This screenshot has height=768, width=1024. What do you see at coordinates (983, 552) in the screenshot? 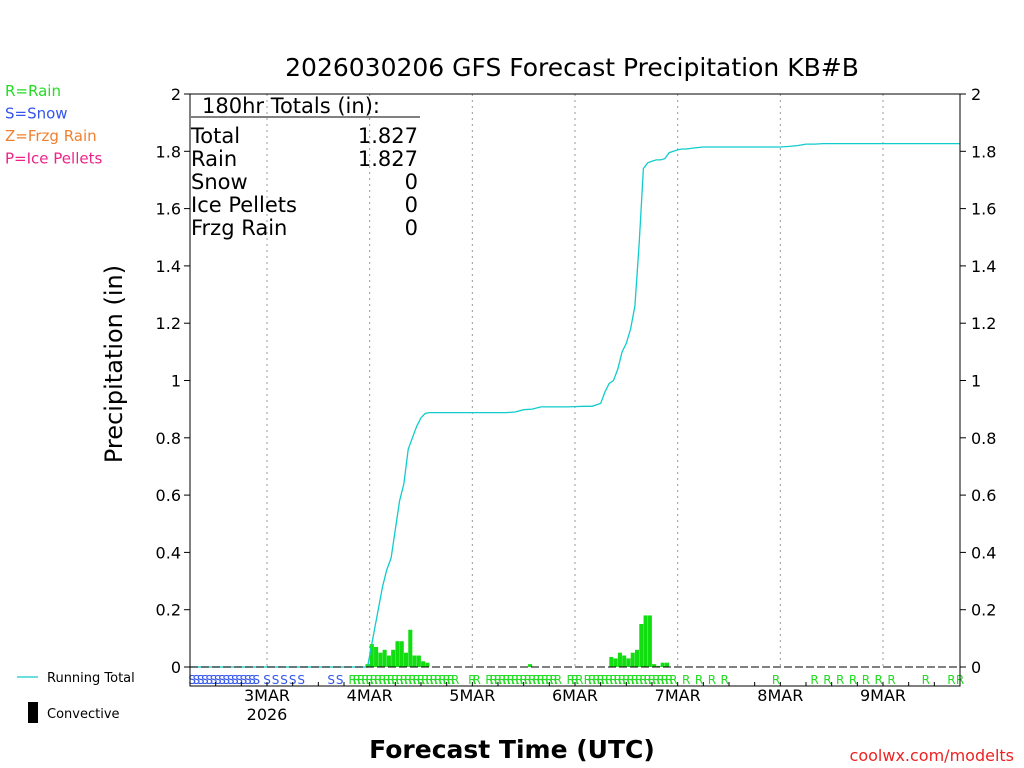
I see `y-tick-label-right: 0.4` at bounding box center [983, 552].